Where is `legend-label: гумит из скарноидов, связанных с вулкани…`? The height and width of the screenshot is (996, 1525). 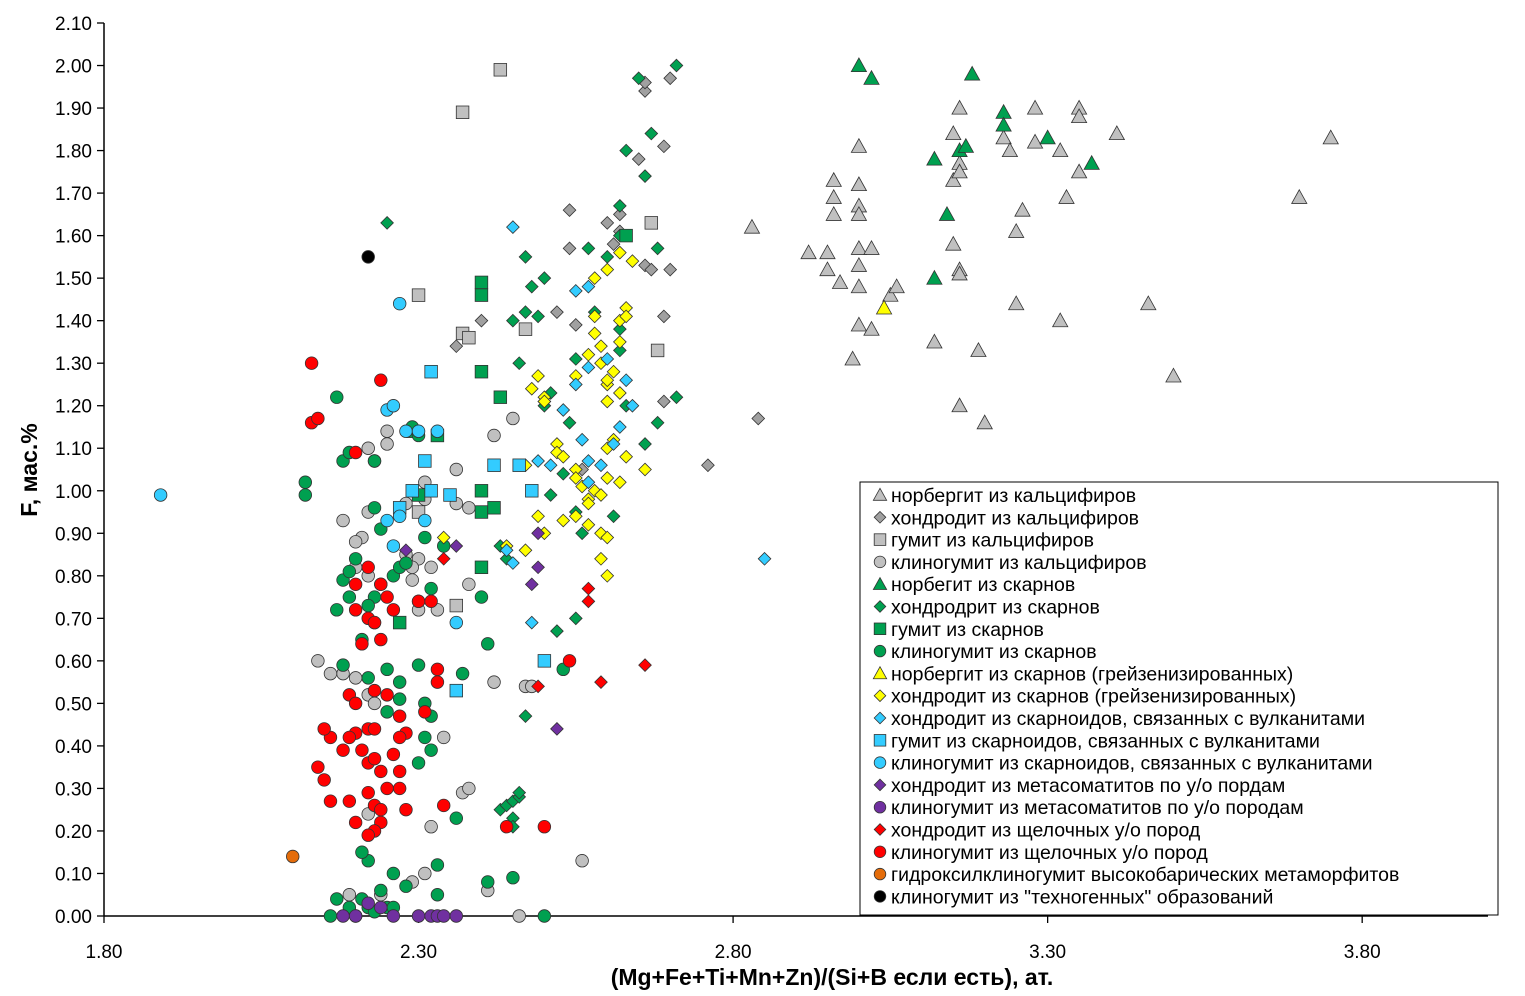 legend-label: гумит из скарноидов, связанных с вулкани… is located at coordinates (1105, 741).